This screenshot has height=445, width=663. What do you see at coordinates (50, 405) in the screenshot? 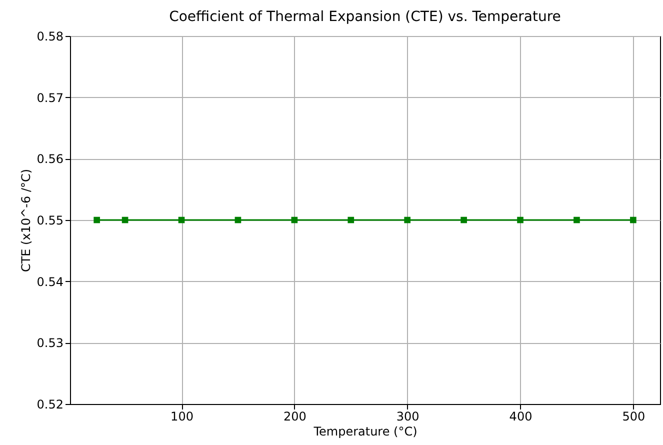
I see `y-tick-label: 0.52` at bounding box center [50, 405].